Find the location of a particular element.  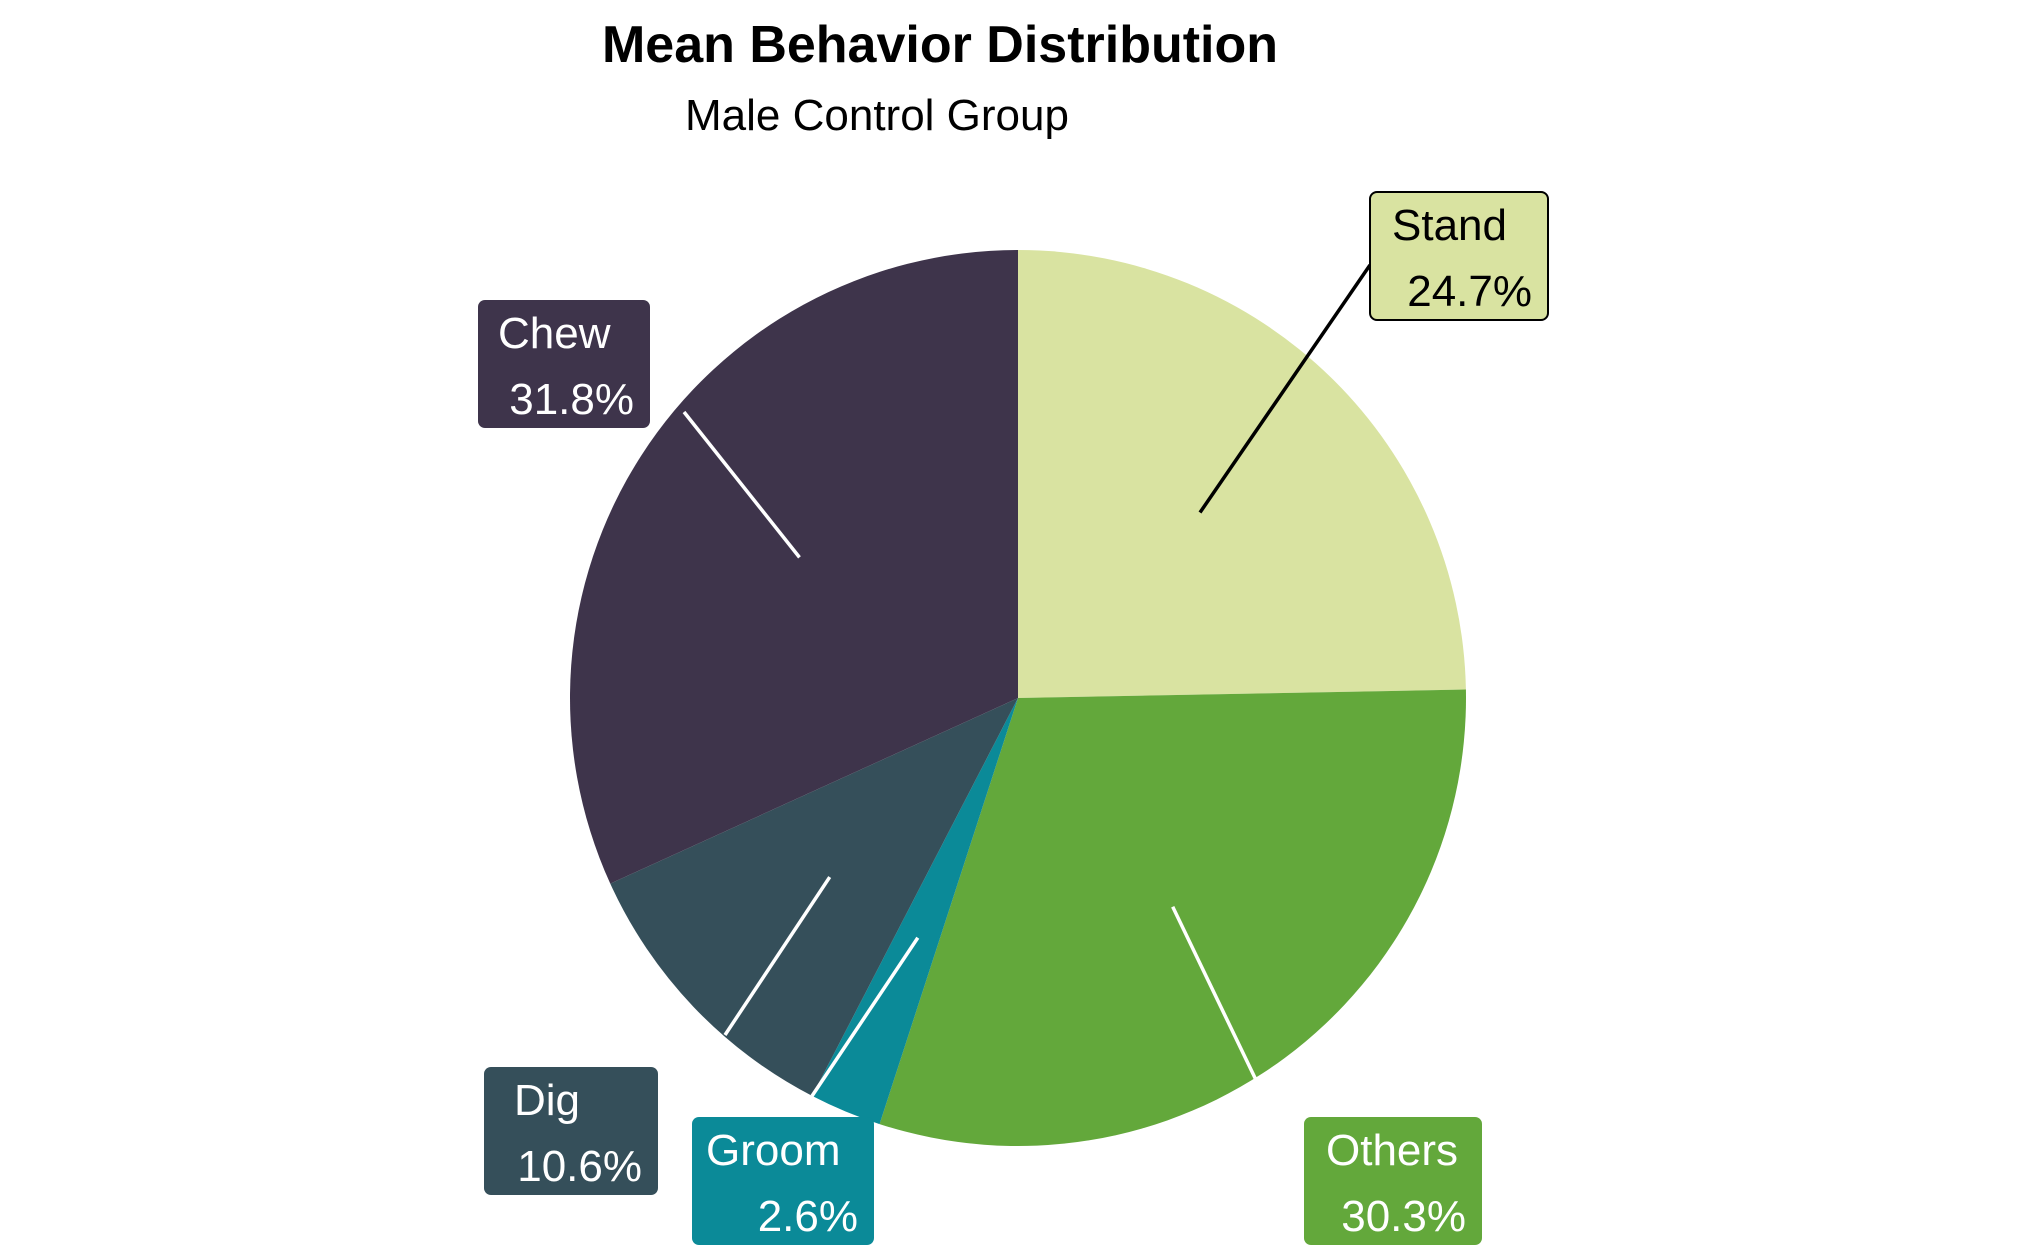

chart-subtitle: Male Control Group is located at coordinates (877, 115).